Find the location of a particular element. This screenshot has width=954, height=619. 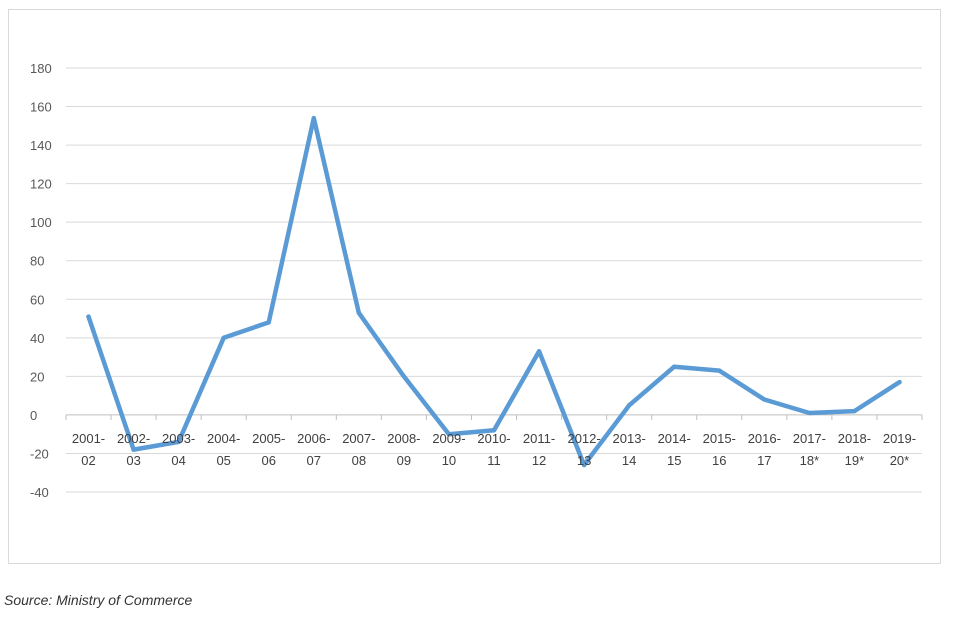

x-tick-label: 16 is located at coordinates (719, 460).